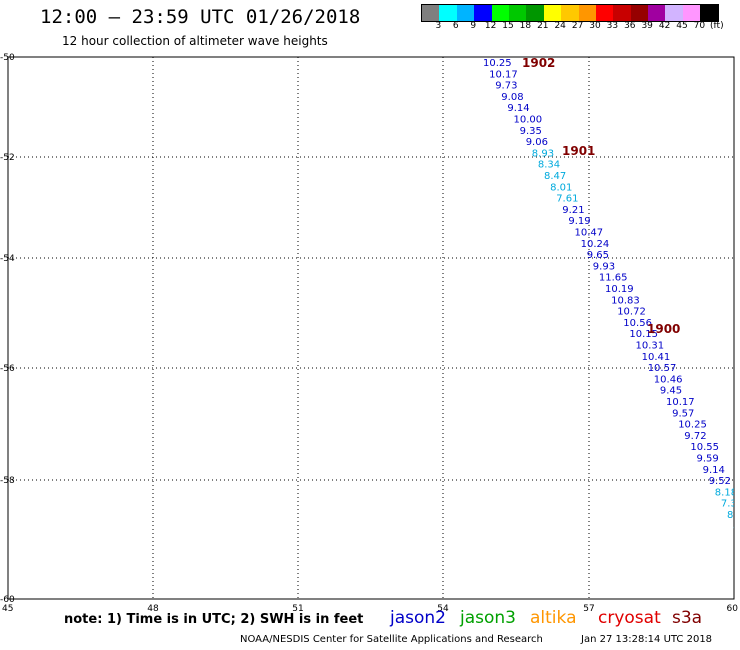 The image size is (740, 650). Describe the element at coordinates (438, 26) in the screenshot. I see `scale-label: 3` at that location.